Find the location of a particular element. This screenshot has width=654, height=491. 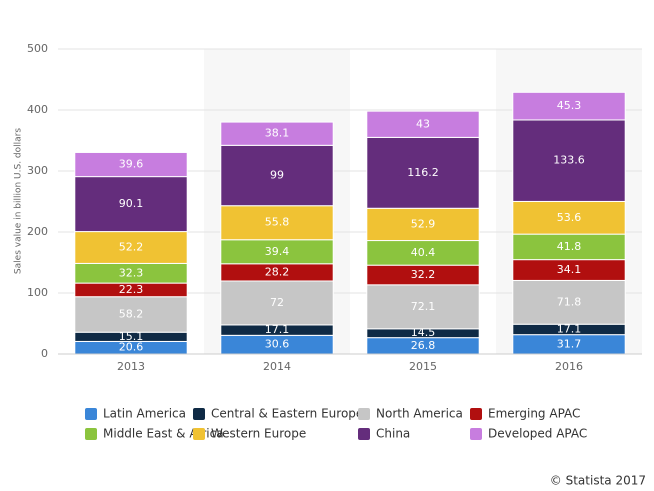

value-label: 40.4 is located at coordinates (423, 252).